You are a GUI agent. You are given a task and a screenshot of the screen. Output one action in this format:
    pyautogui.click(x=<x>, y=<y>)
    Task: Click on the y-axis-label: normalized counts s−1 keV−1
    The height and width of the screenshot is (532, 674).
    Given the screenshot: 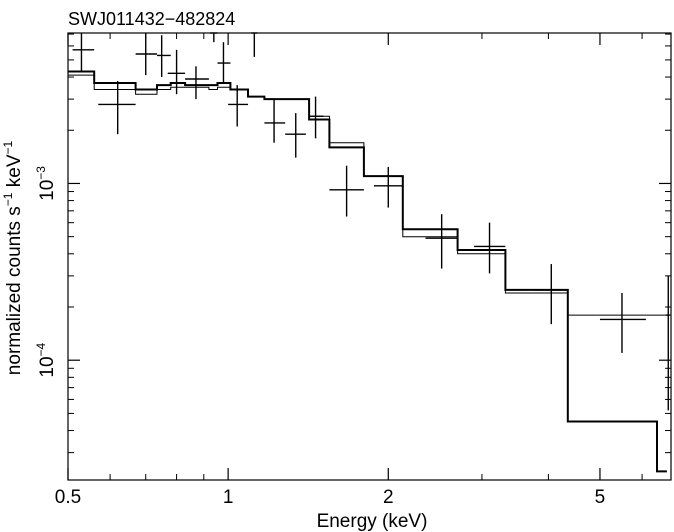 What is the action you would take?
    pyautogui.click(x=13, y=257)
    